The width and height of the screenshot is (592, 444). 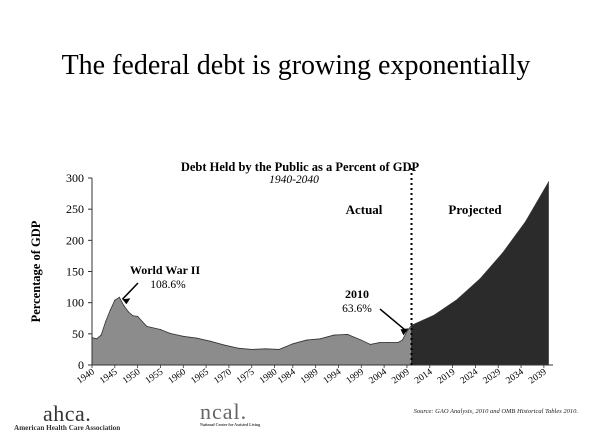 I want to click on x-tick-label: 1950, so click(x=132, y=376).